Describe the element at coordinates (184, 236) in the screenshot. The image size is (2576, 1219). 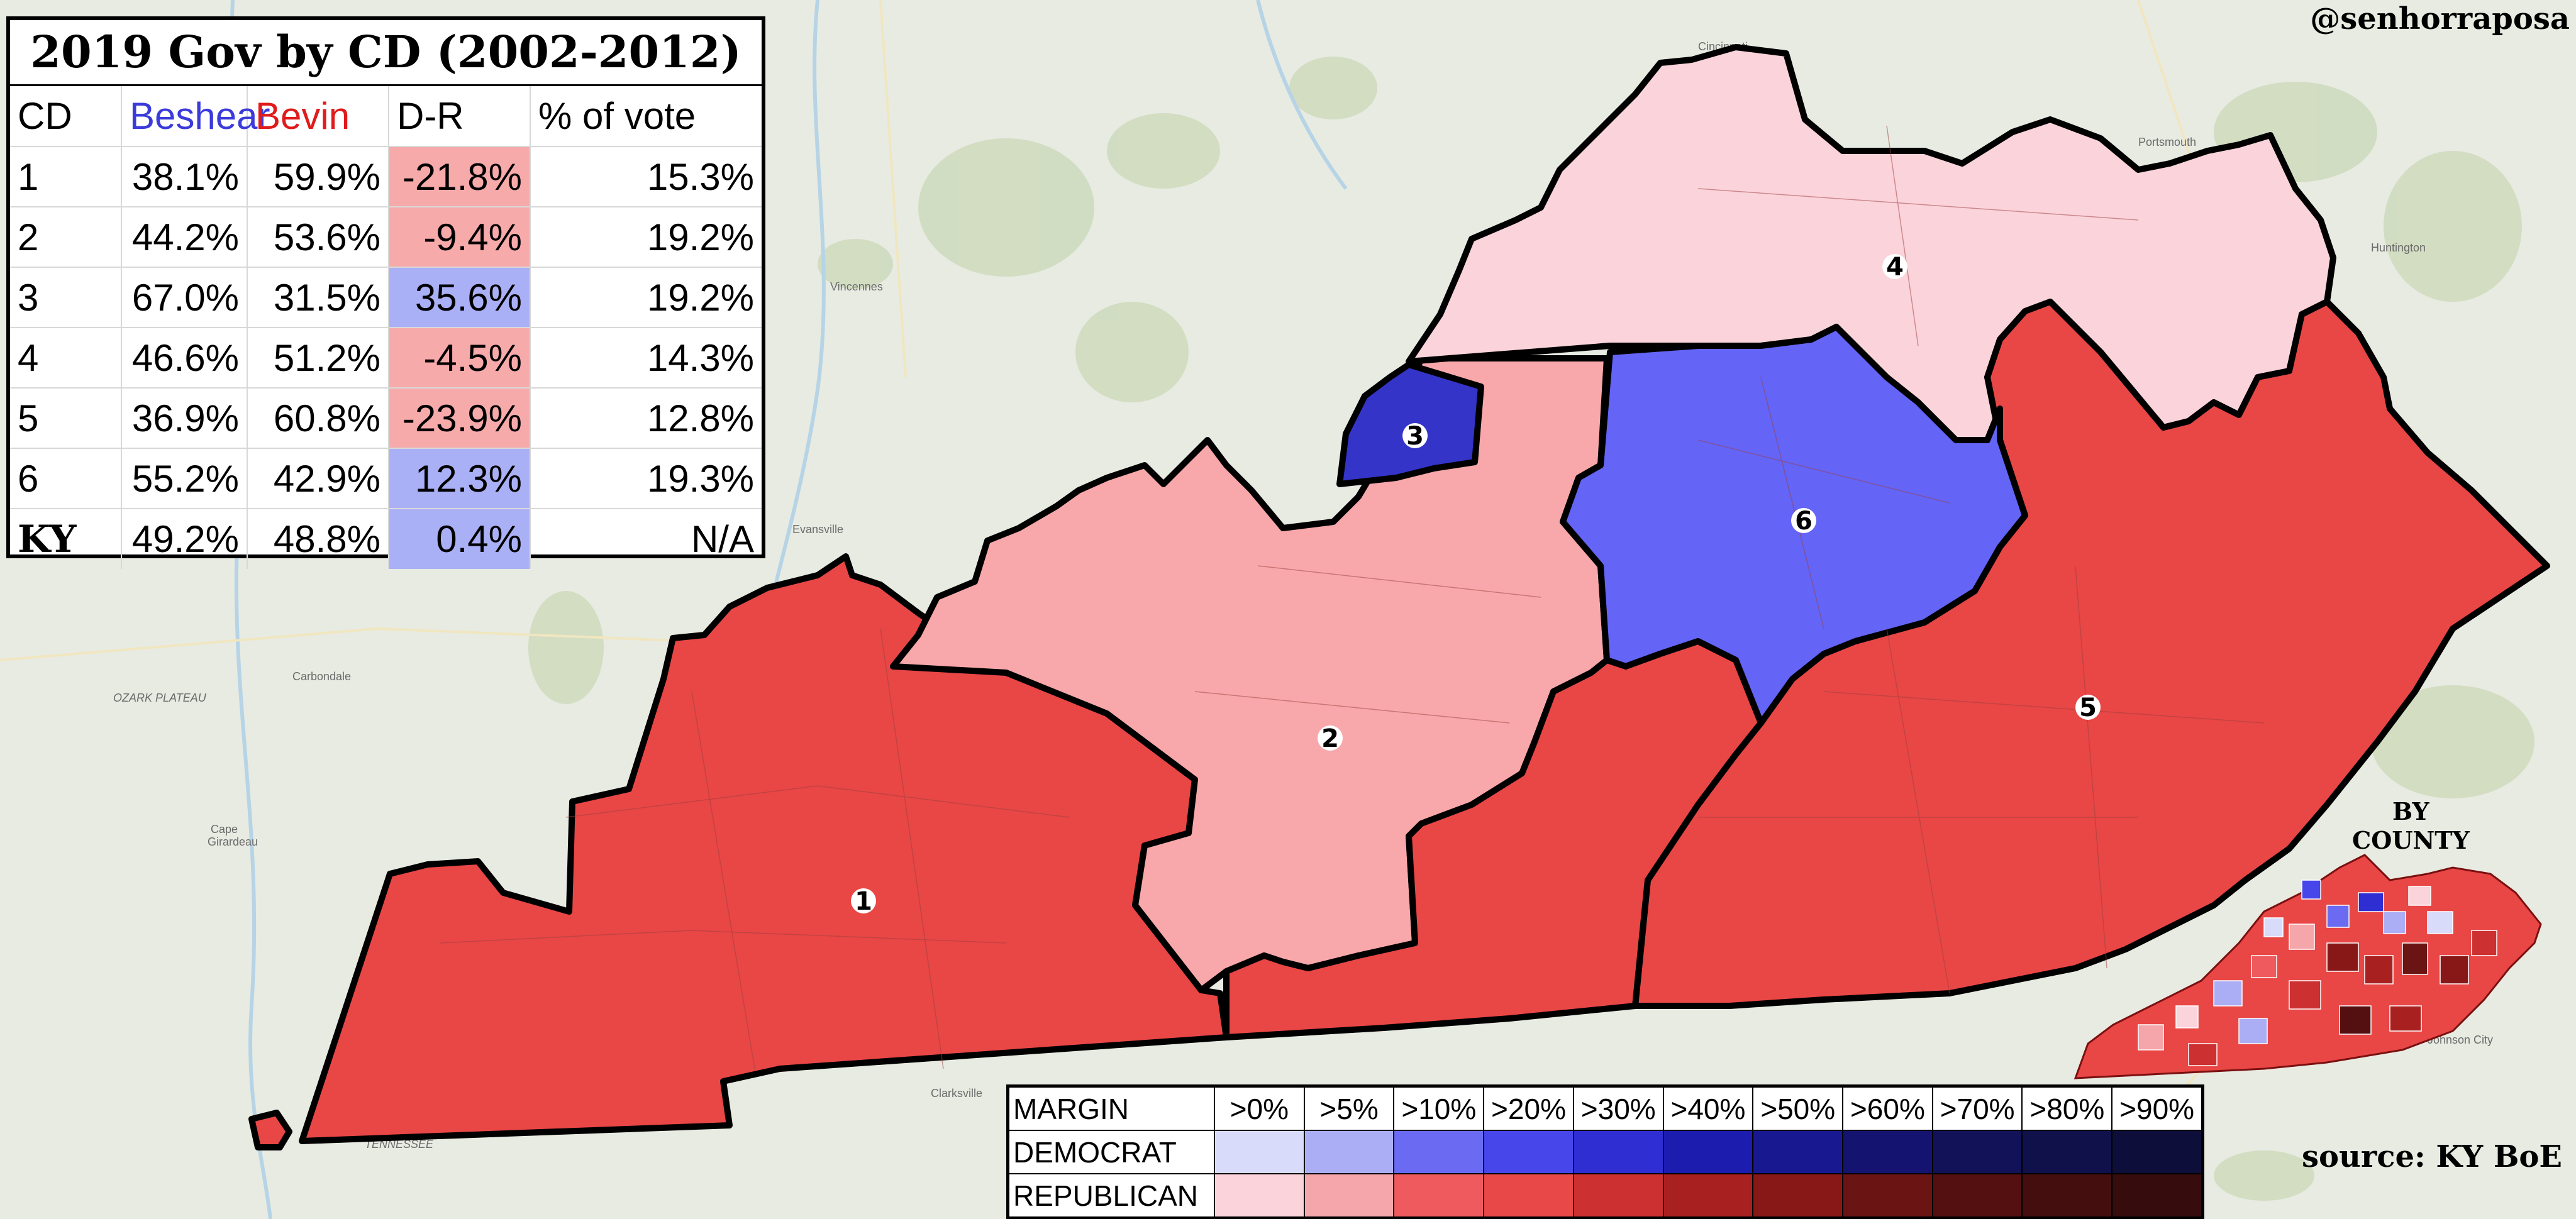
I see `cell-beshear: 44.2%` at that location.